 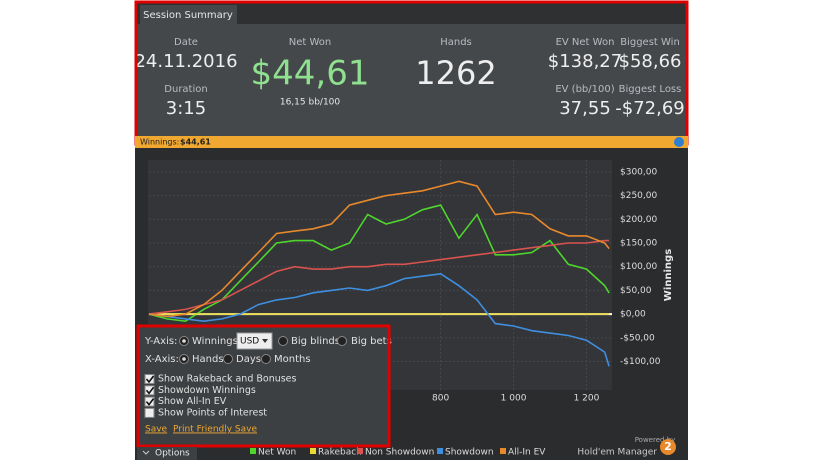 What do you see at coordinates (527, 453) in the screenshot?
I see `legend-label: All-In EV` at bounding box center [527, 453].